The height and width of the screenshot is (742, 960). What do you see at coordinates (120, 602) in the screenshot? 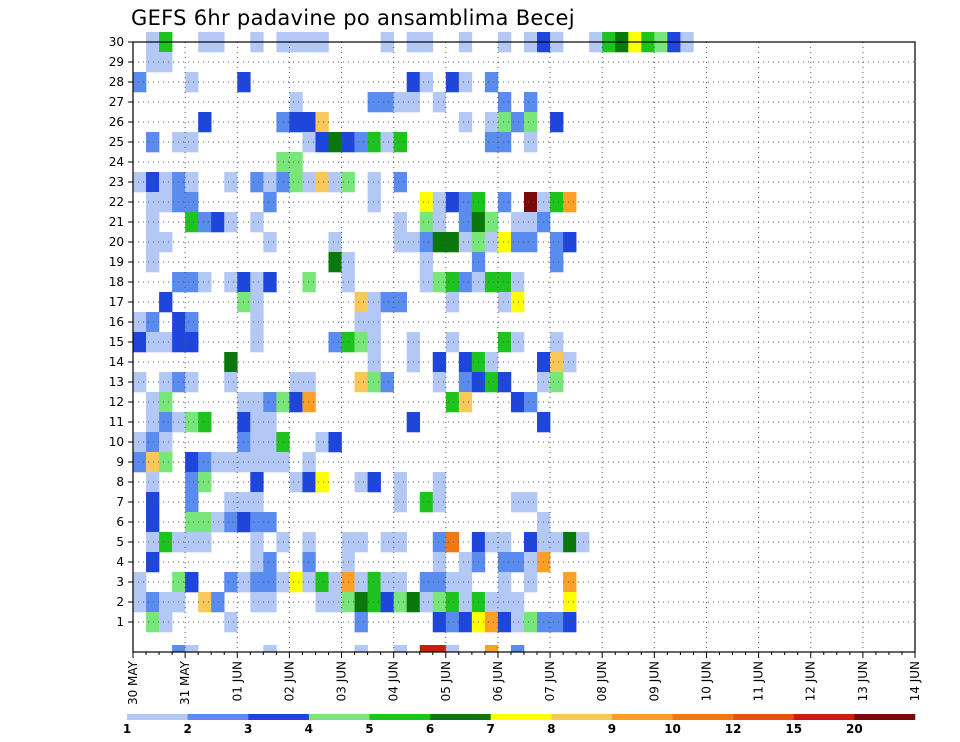
I see `y-tick-label: 2` at bounding box center [120, 602].